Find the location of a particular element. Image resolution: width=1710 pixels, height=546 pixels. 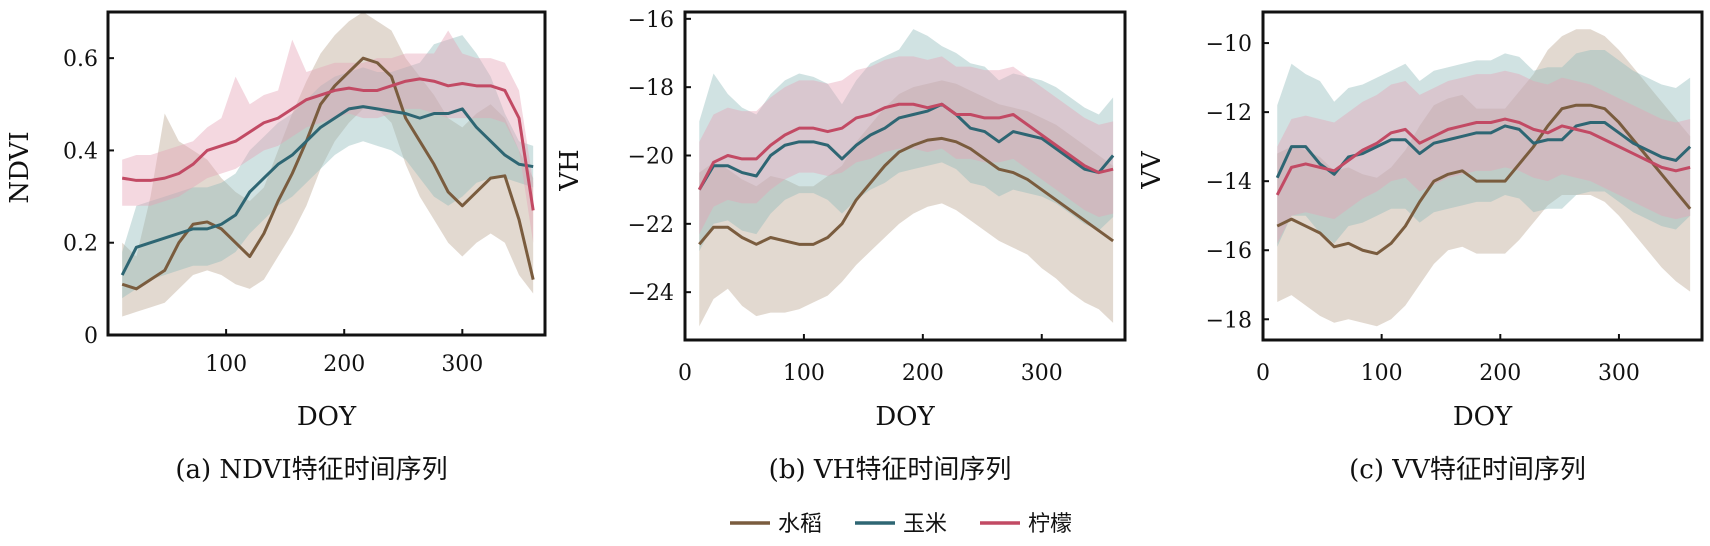

y-axis-title: VV is located at coordinates (1152, 170).